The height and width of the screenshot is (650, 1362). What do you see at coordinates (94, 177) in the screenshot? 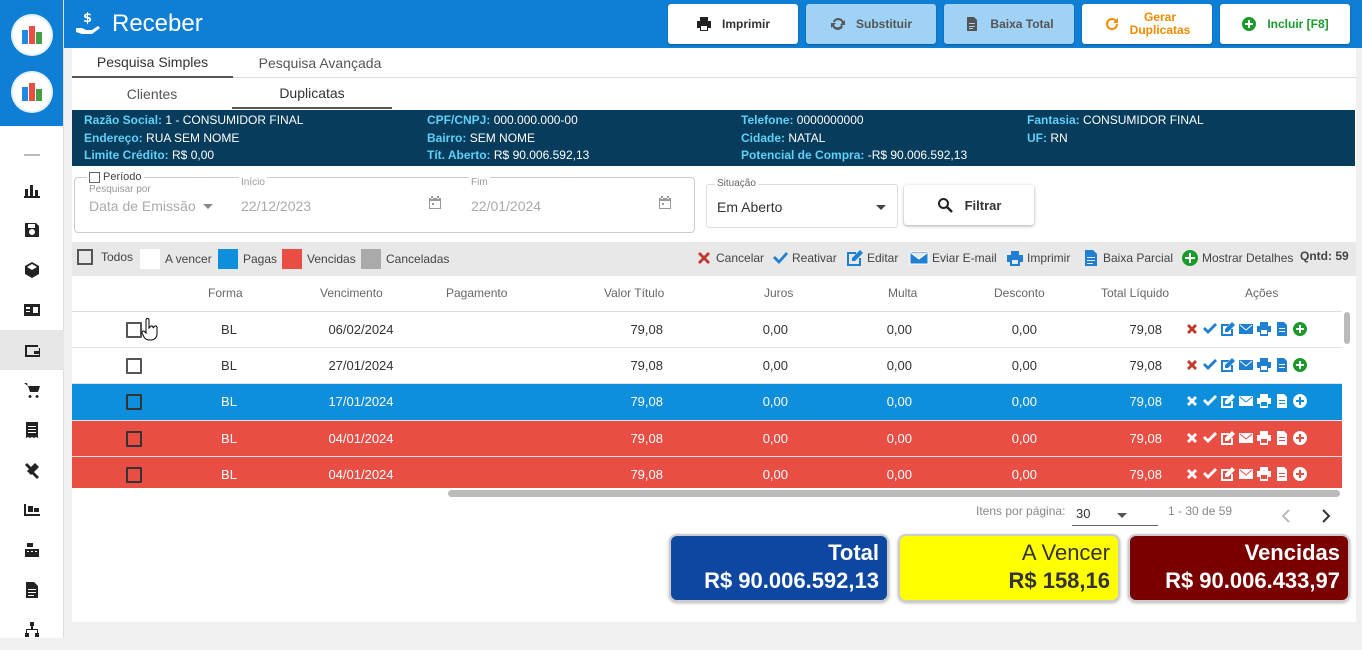
I see `period-checkbox` at bounding box center [94, 177].